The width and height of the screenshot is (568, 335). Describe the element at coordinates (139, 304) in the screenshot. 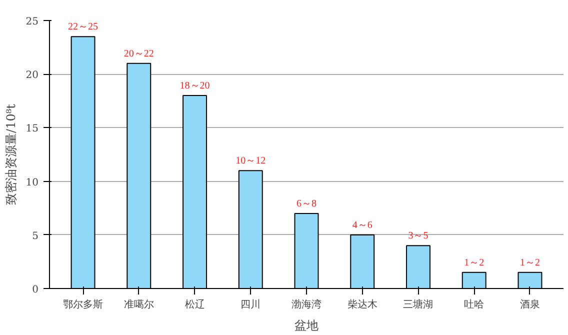

I see `x-tick-label: 准噶尔` at that location.